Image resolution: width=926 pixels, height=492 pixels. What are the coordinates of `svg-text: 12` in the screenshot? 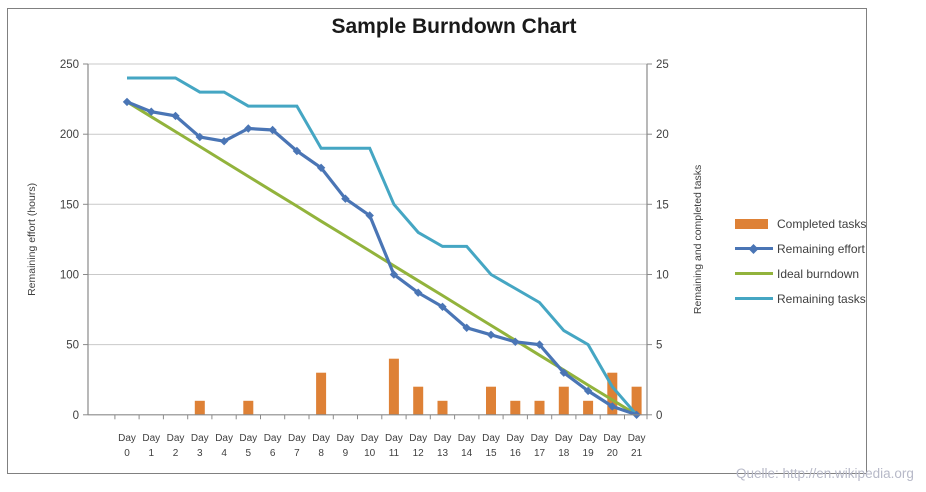 It's located at (419, 453).